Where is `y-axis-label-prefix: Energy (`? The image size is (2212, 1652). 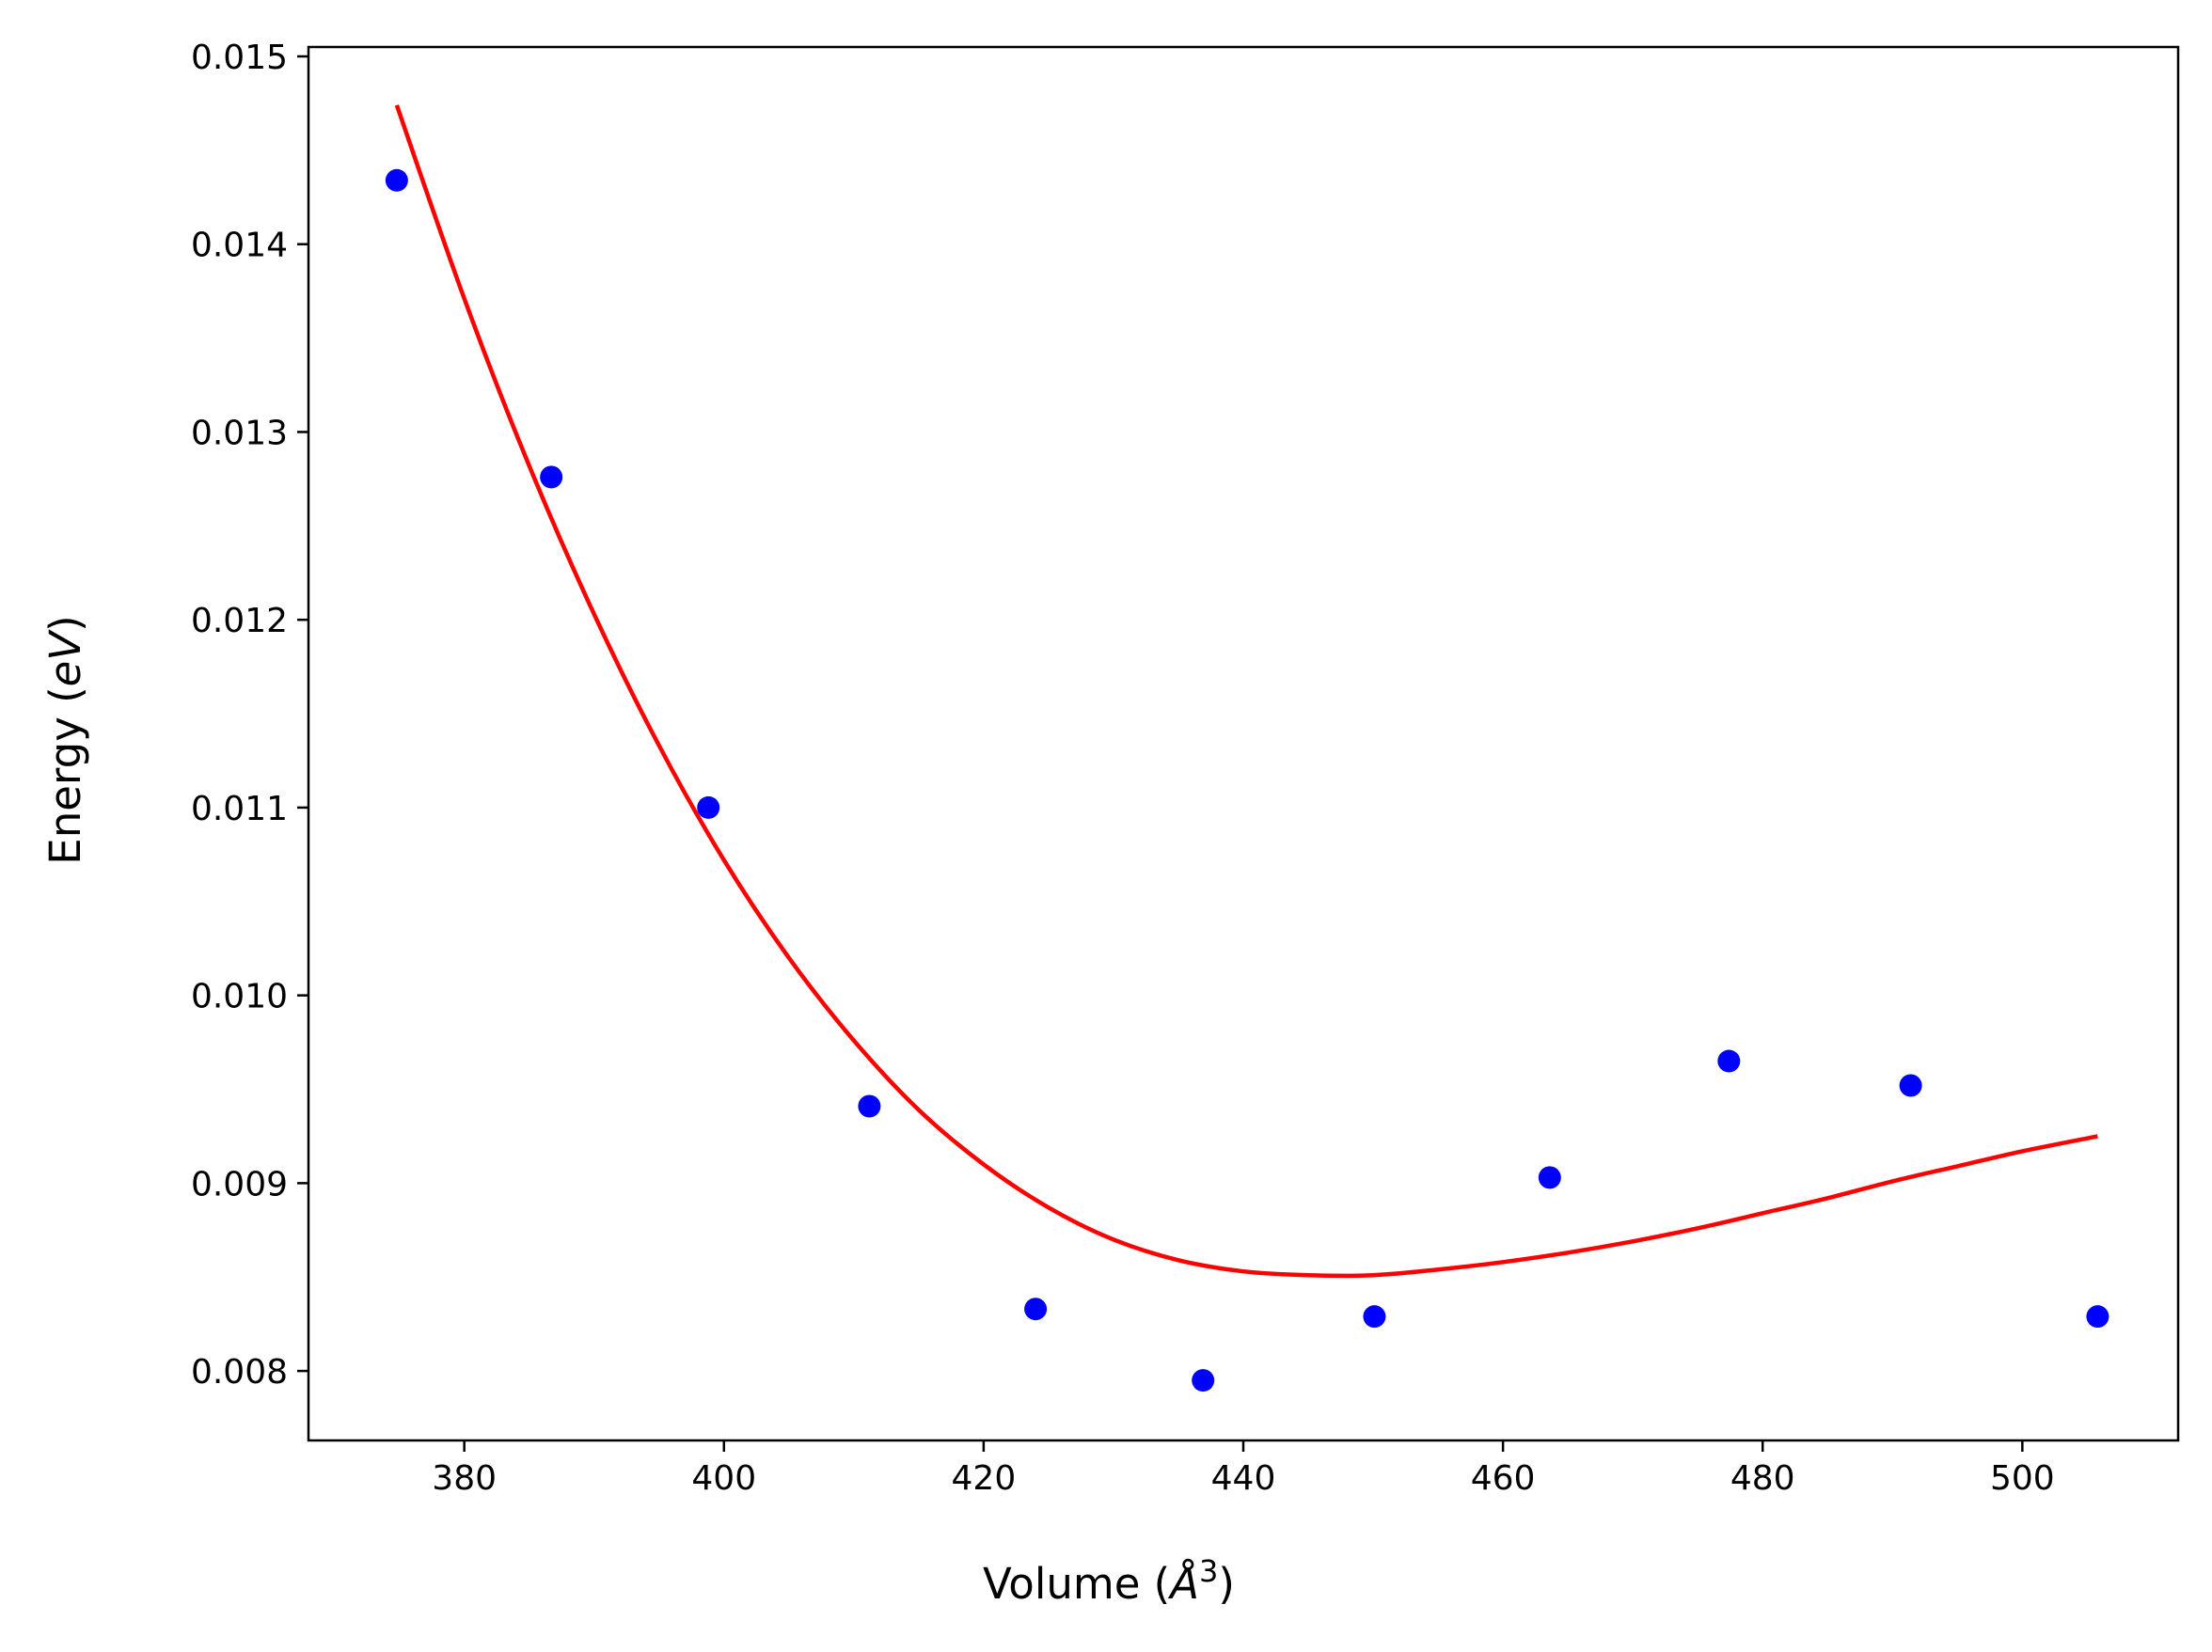 y-axis-label-prefix: Energy ( is located at coordinates (65, 775).